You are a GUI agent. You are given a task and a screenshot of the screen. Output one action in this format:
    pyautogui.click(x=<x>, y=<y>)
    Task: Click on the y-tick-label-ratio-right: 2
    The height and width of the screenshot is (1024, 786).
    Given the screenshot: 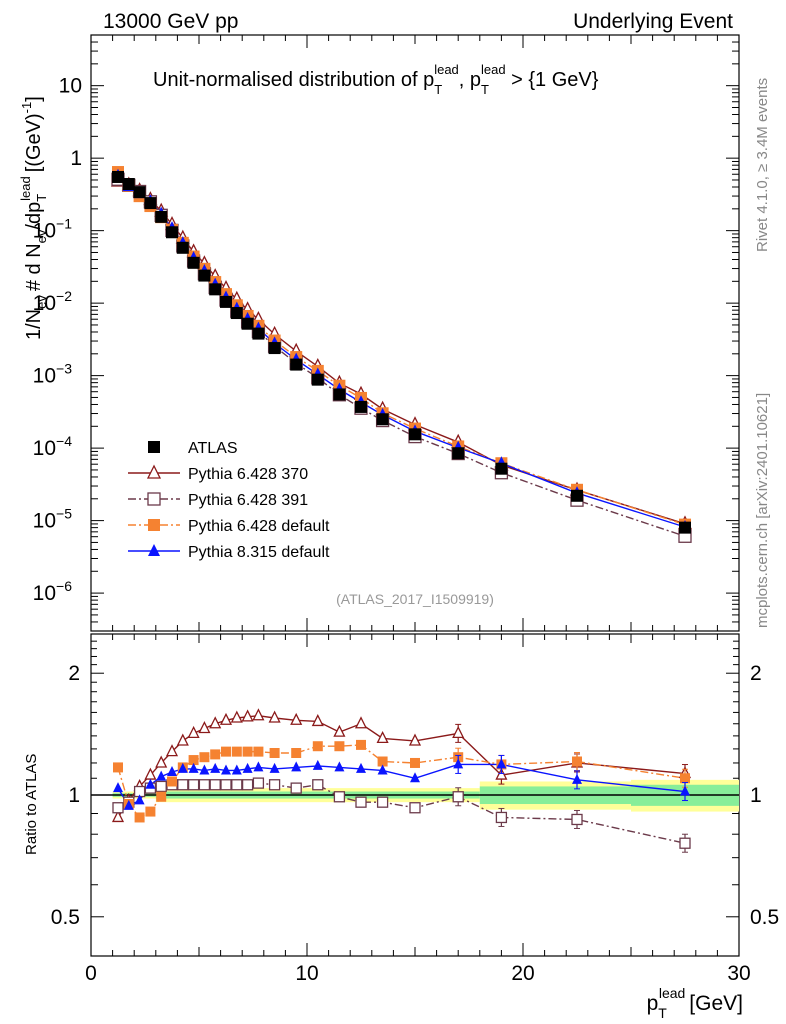 What is the action you would take?
    pyautogui.click(x=756, y=673)
    